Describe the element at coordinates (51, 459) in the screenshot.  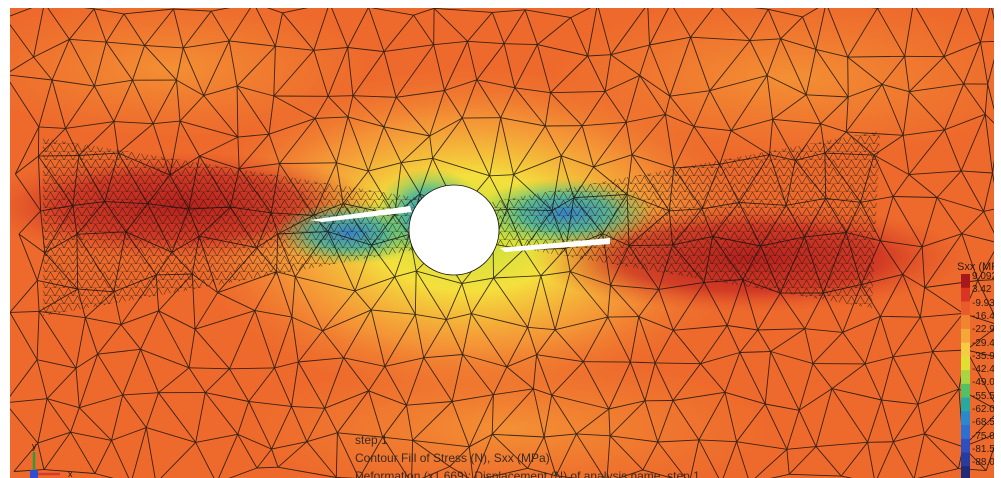
I see `axis-triad: y x` at that location.